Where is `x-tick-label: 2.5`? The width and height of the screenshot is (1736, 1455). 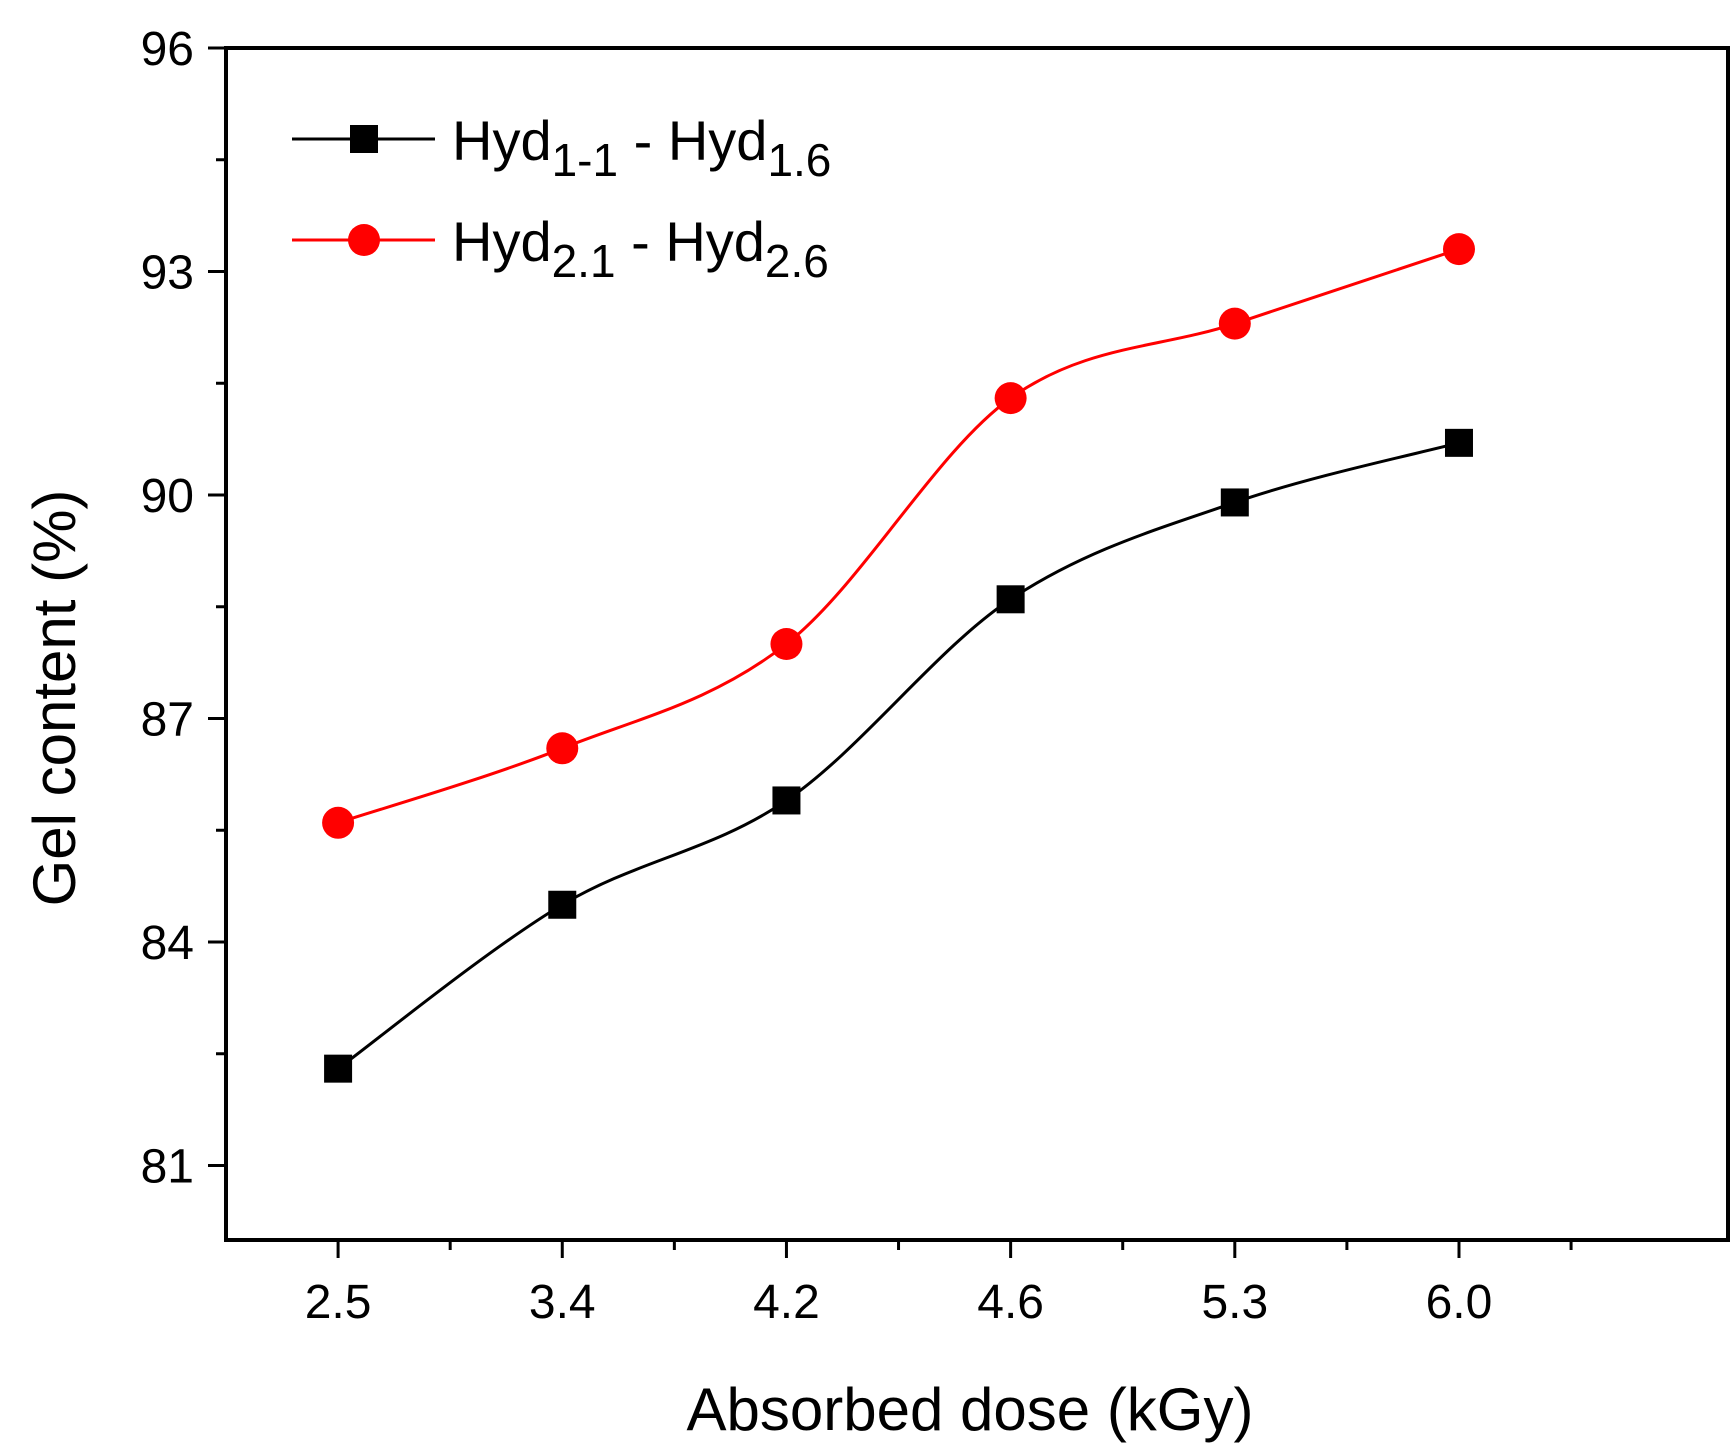 x-tick-label: 2.5 is located at coordinates (338, 1302).